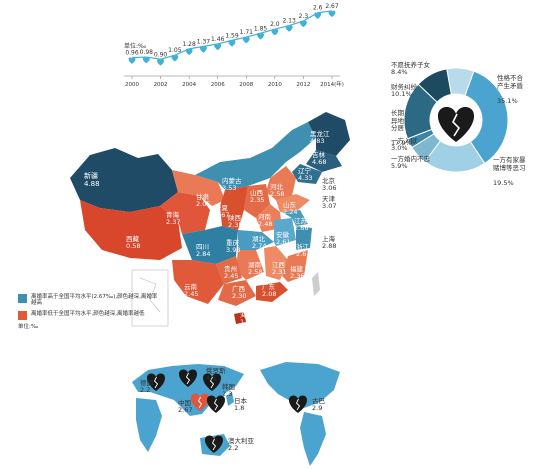 The image size is (540, 470). I want to click on region-hunan, so click(250, 265).